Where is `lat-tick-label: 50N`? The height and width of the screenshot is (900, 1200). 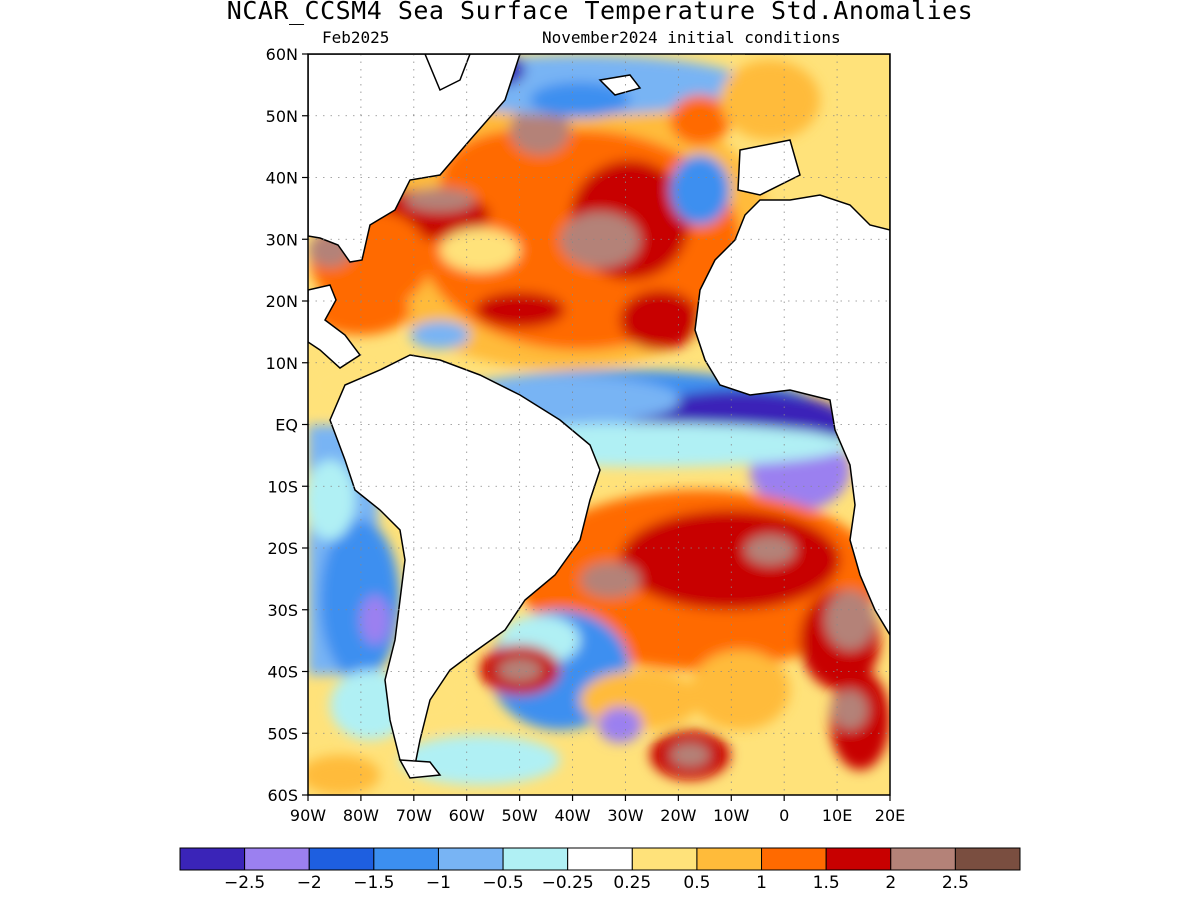 lat-tick-label: 50N is located at coordinates (282, 116).